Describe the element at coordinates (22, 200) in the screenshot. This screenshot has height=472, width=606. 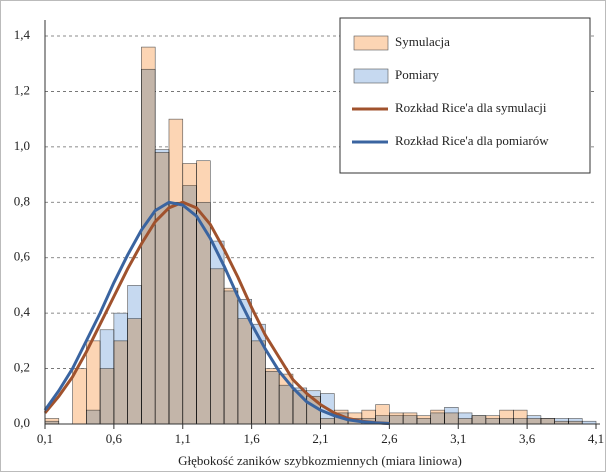
I see `y-tick-label: 0,8` at that location.